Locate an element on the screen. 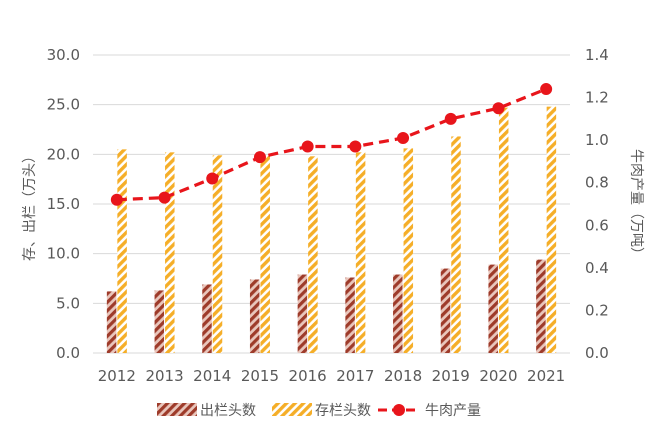 The width and height of the screenshot is (660, 431). right-tick-label: 0.0 is located at coordinates (597, 353).